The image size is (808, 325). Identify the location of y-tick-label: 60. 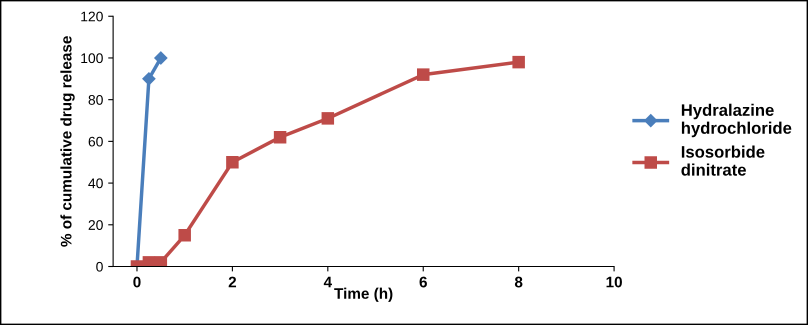
(95, 141).